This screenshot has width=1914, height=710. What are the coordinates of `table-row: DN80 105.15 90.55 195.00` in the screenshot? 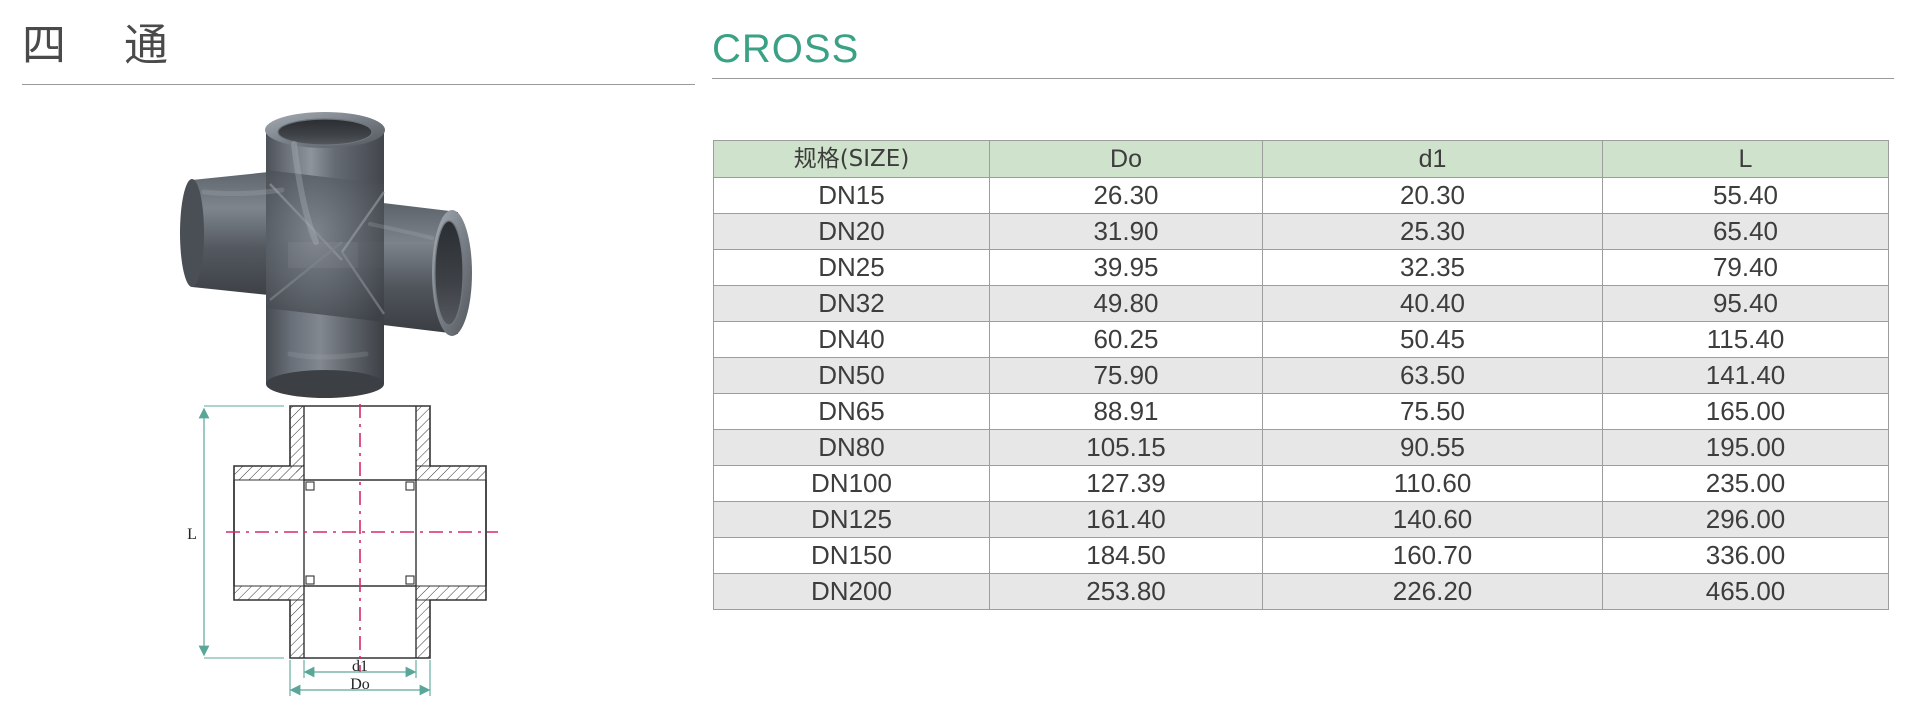 It's located at (1301, 447).